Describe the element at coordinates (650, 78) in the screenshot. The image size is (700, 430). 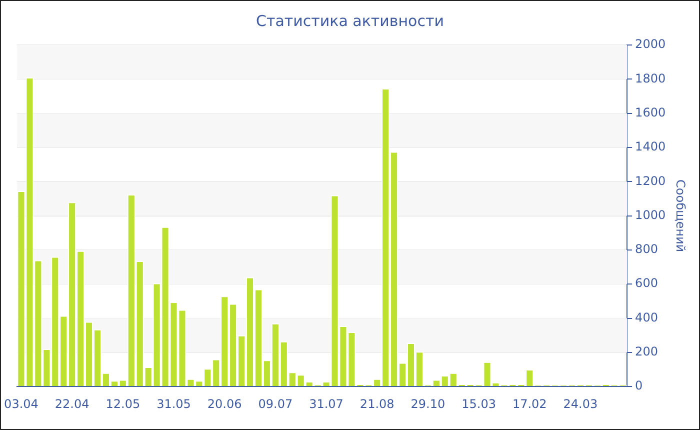
I see `y-tick-label: 1800` at that location.